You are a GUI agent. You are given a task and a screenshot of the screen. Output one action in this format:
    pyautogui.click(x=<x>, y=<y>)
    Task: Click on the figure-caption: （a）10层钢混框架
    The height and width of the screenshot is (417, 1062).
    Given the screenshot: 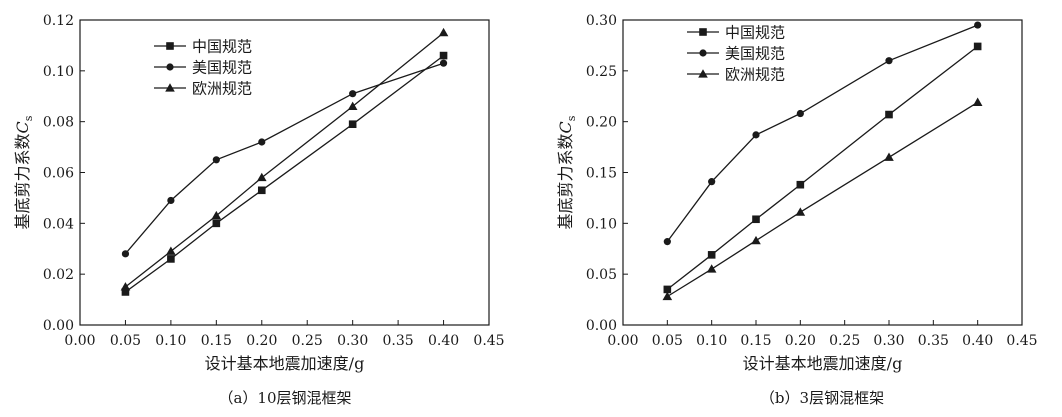 What is the action you would take?
    pyautogui.click(x=284, y=398)
    